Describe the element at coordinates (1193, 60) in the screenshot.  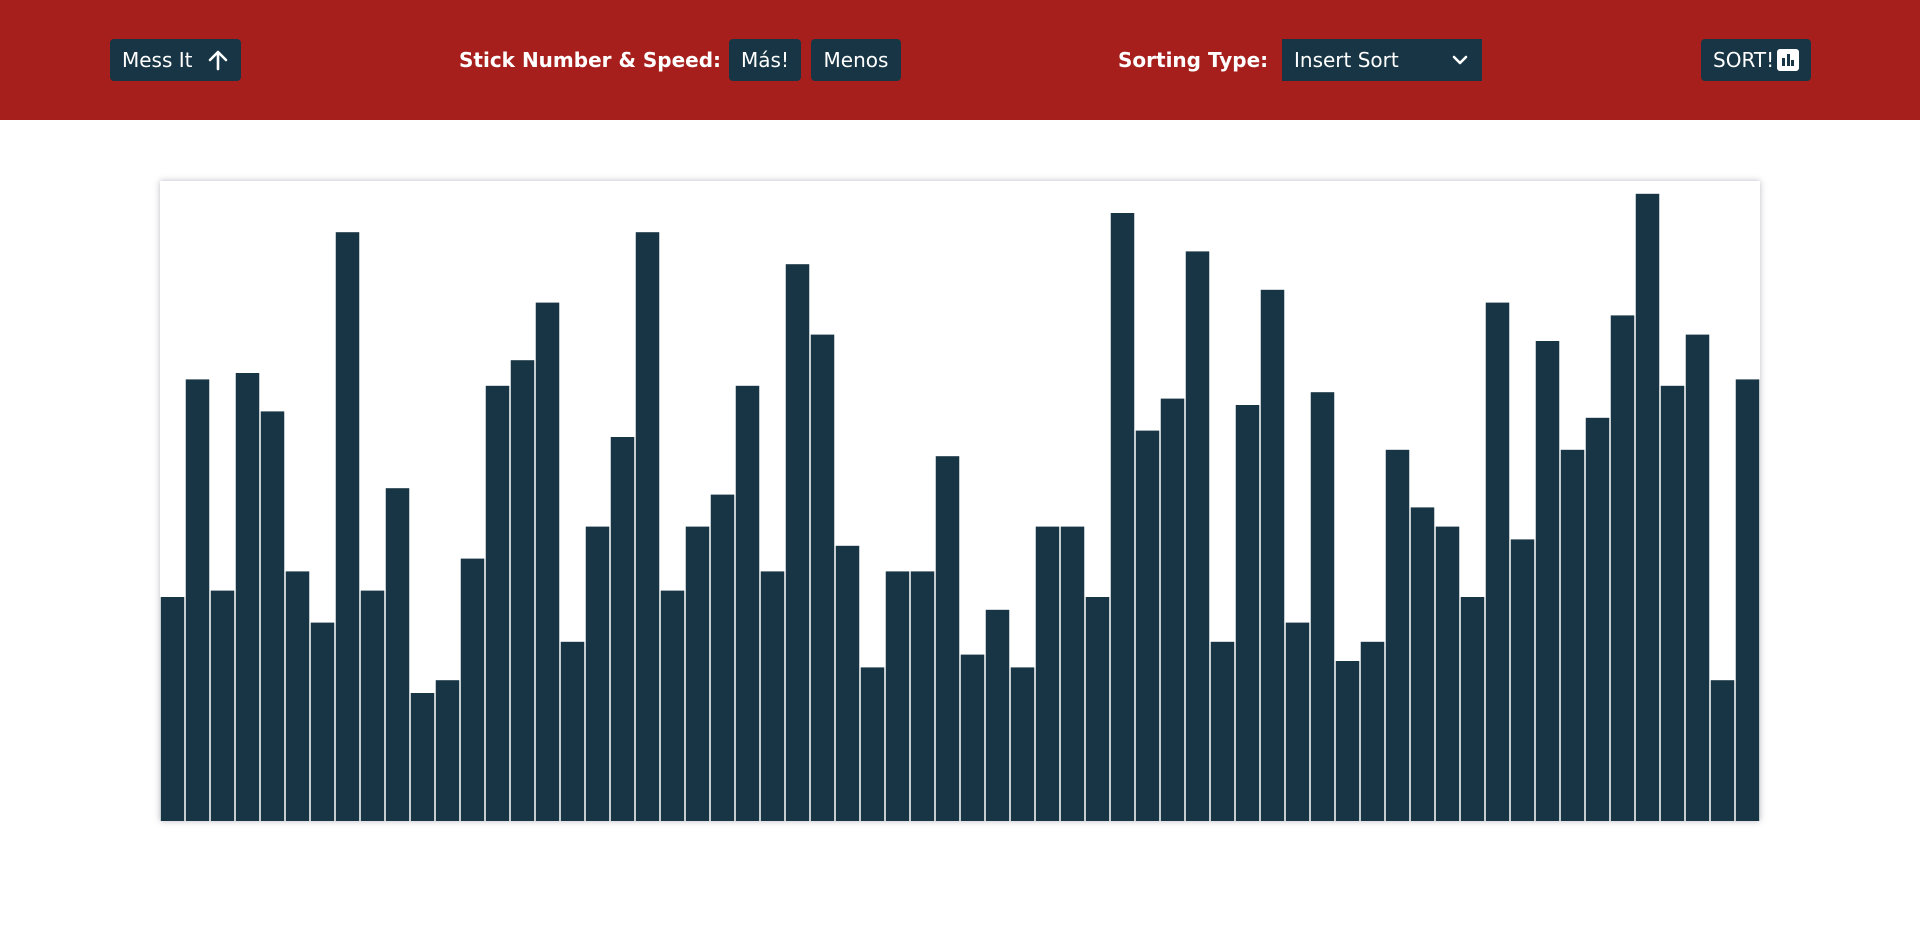
I see `sorting-type-label: Sorting Type:` at that location.